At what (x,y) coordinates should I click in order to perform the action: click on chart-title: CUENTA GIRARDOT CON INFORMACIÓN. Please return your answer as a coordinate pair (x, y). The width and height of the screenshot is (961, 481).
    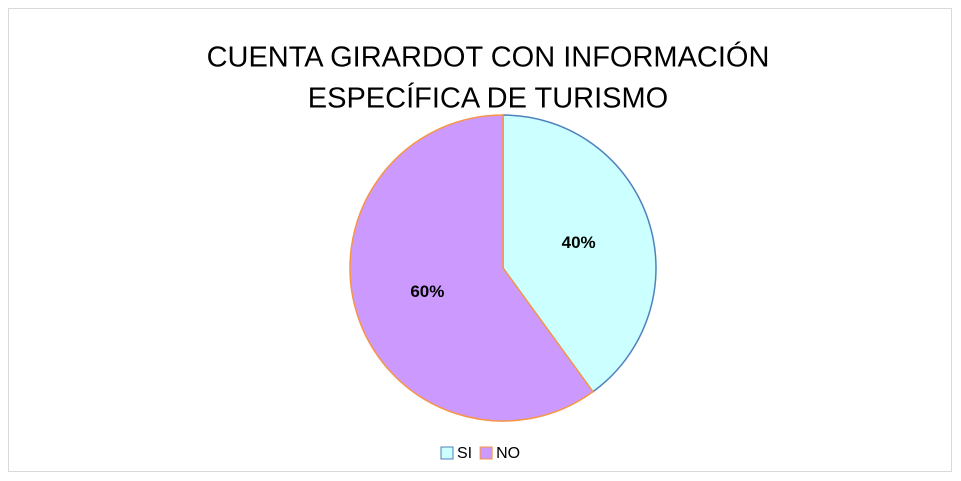
    Looking at the image, I should click on (488, 57).